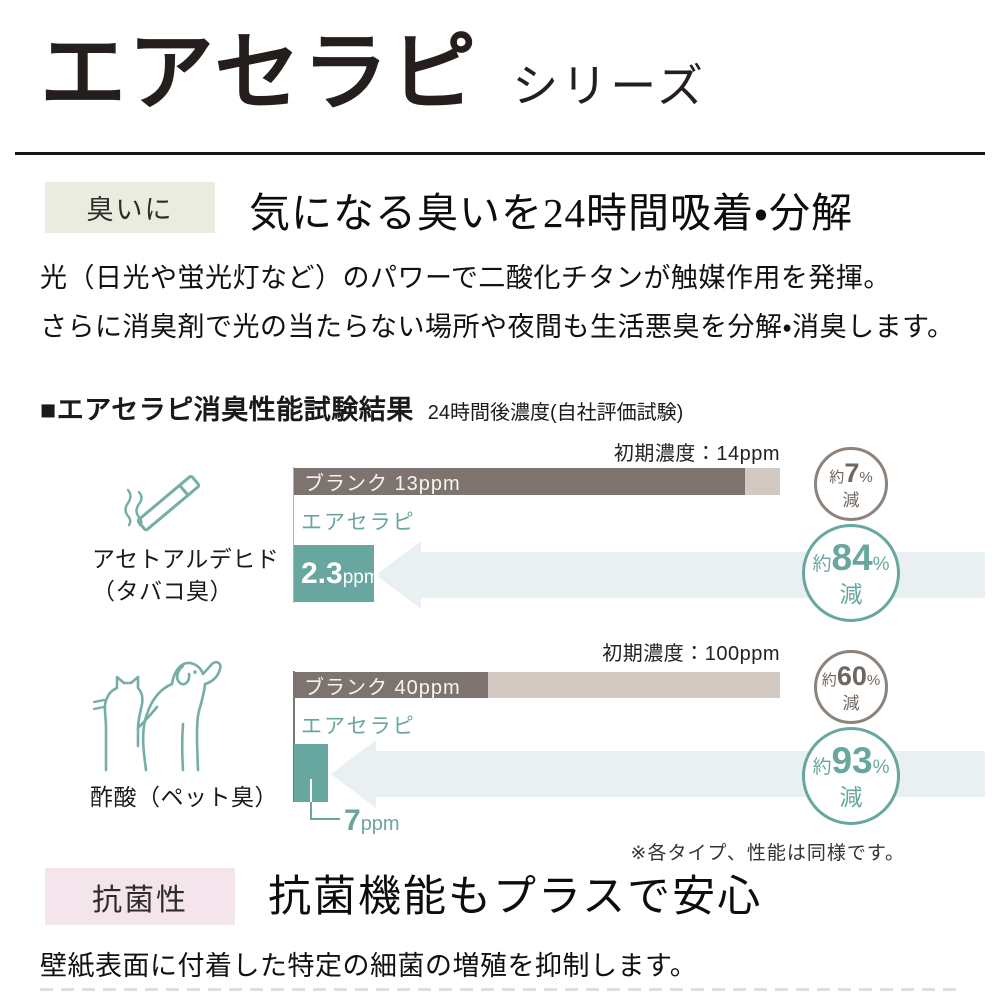 This screenshot has width=1000, height=1000. I want to click on product-bar-fill: 2.3 ppm, so click(337, 573).